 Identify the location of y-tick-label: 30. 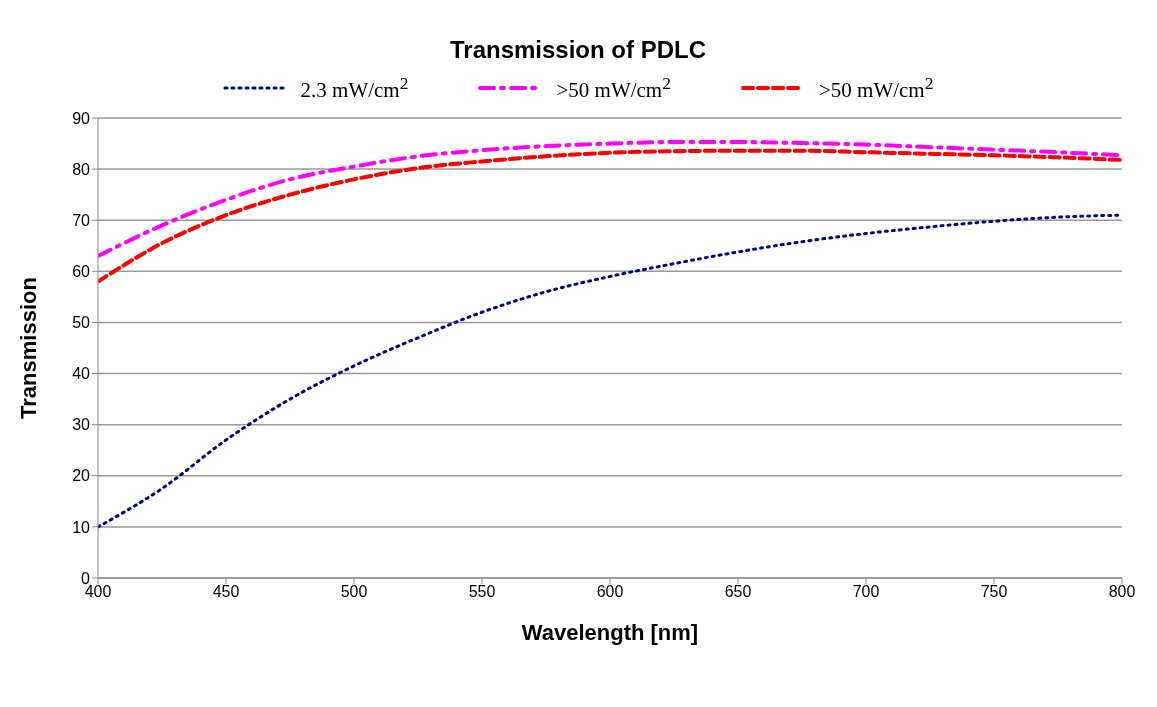
(81, 425).